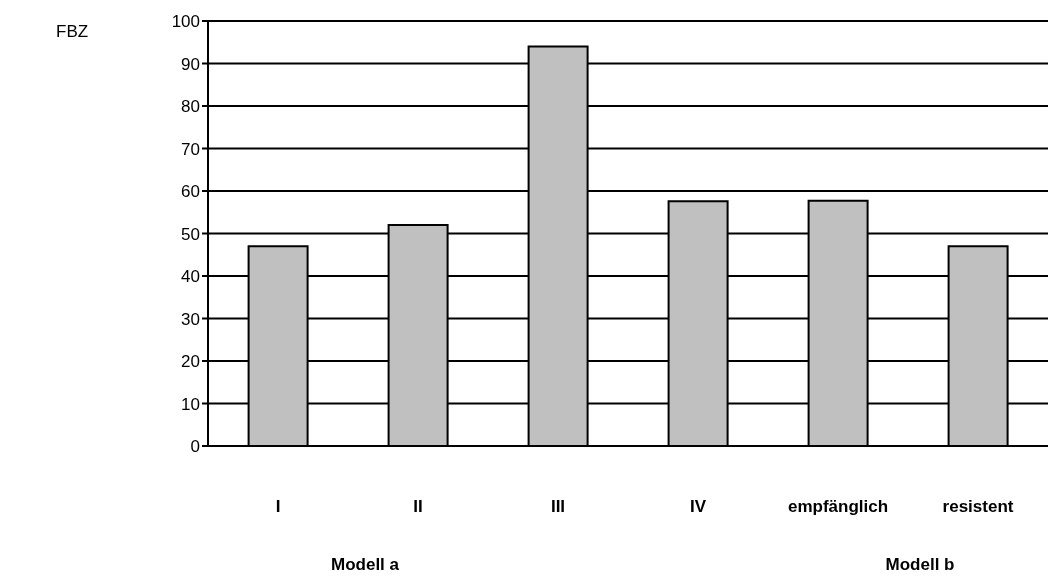 This screenshot has height=585, width=1056. What do you see at coordinates (190, 149) in the screenshot?
I see `y-tick-label: 70` at bounding box center [190, 149].